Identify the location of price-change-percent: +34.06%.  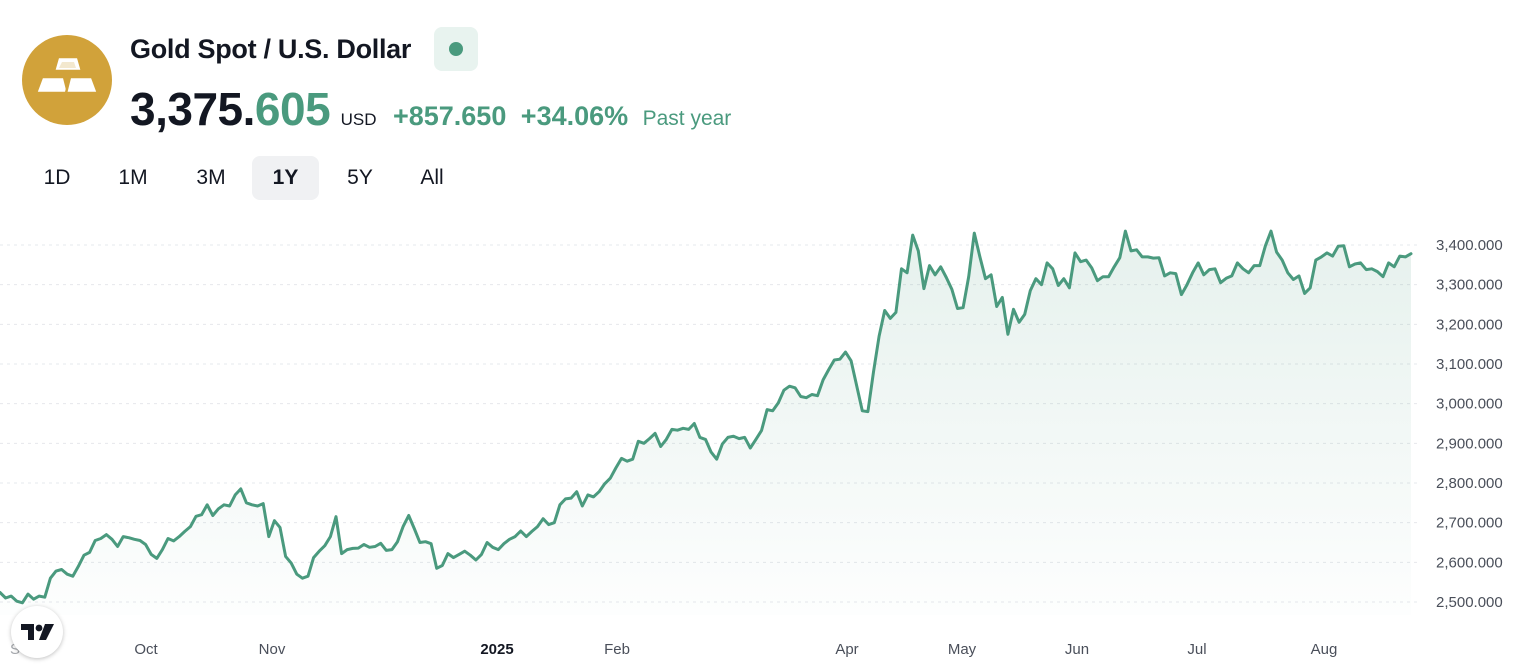
(574, 116).